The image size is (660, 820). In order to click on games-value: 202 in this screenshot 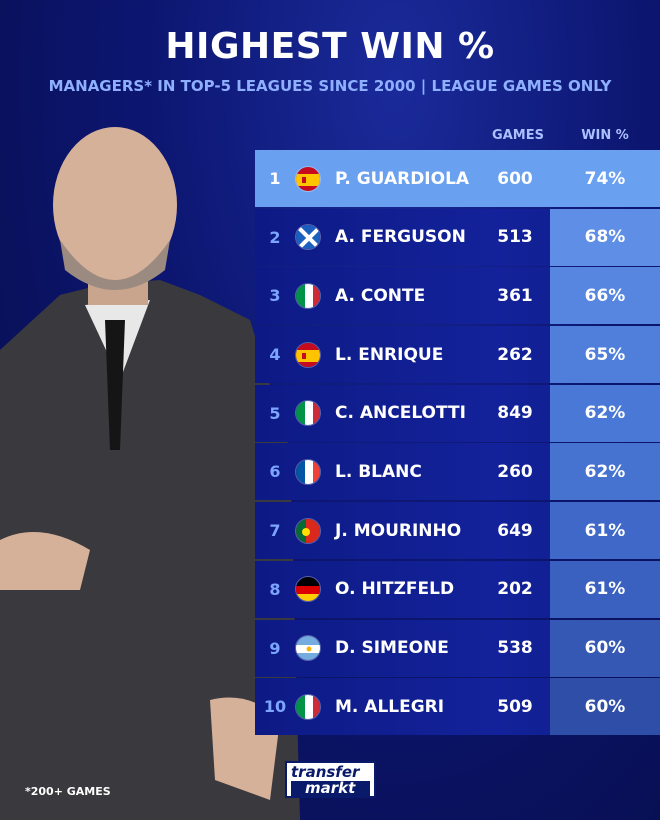, I will do `click(515, 589)`.